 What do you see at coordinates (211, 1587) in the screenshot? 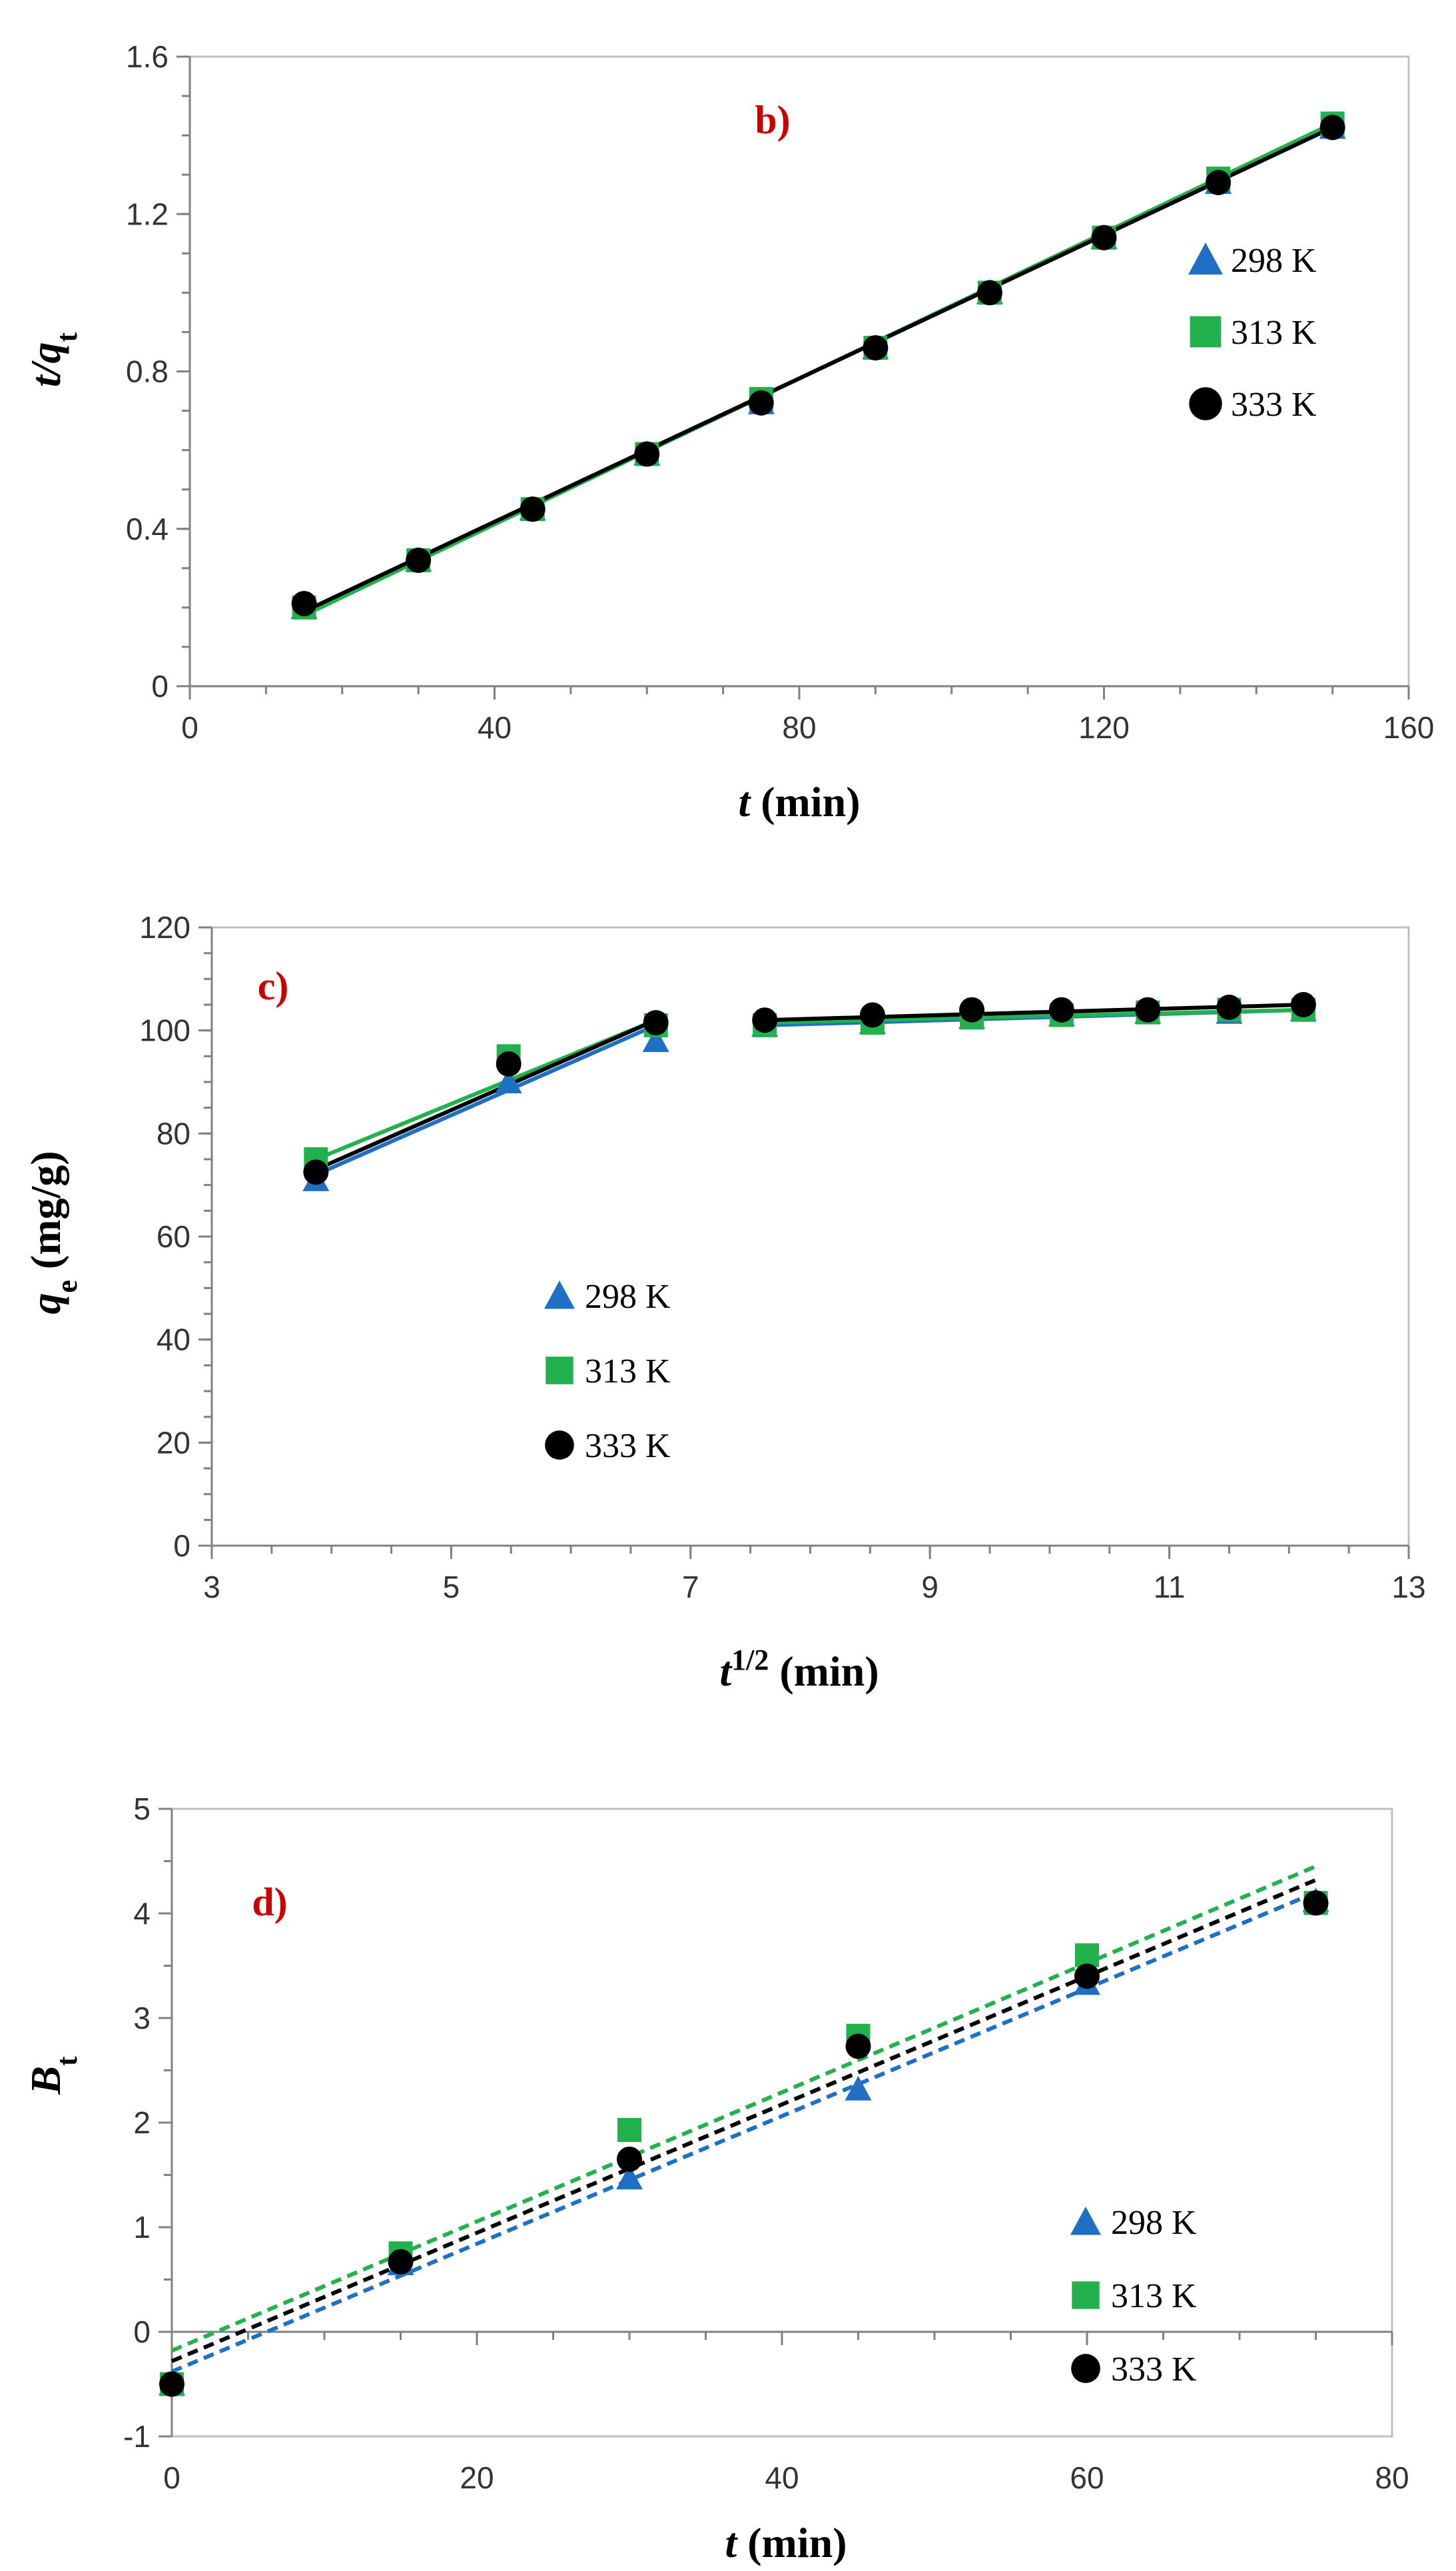
I see `x-tick-label: 3` at bounding box center [211, 1587].